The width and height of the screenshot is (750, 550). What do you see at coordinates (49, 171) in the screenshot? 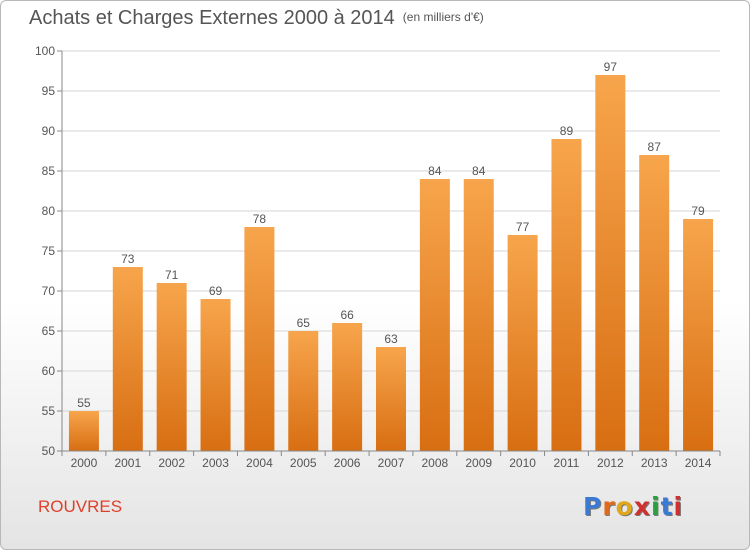
I see `y-tick-label: 85` at bounding box center [49, 171].